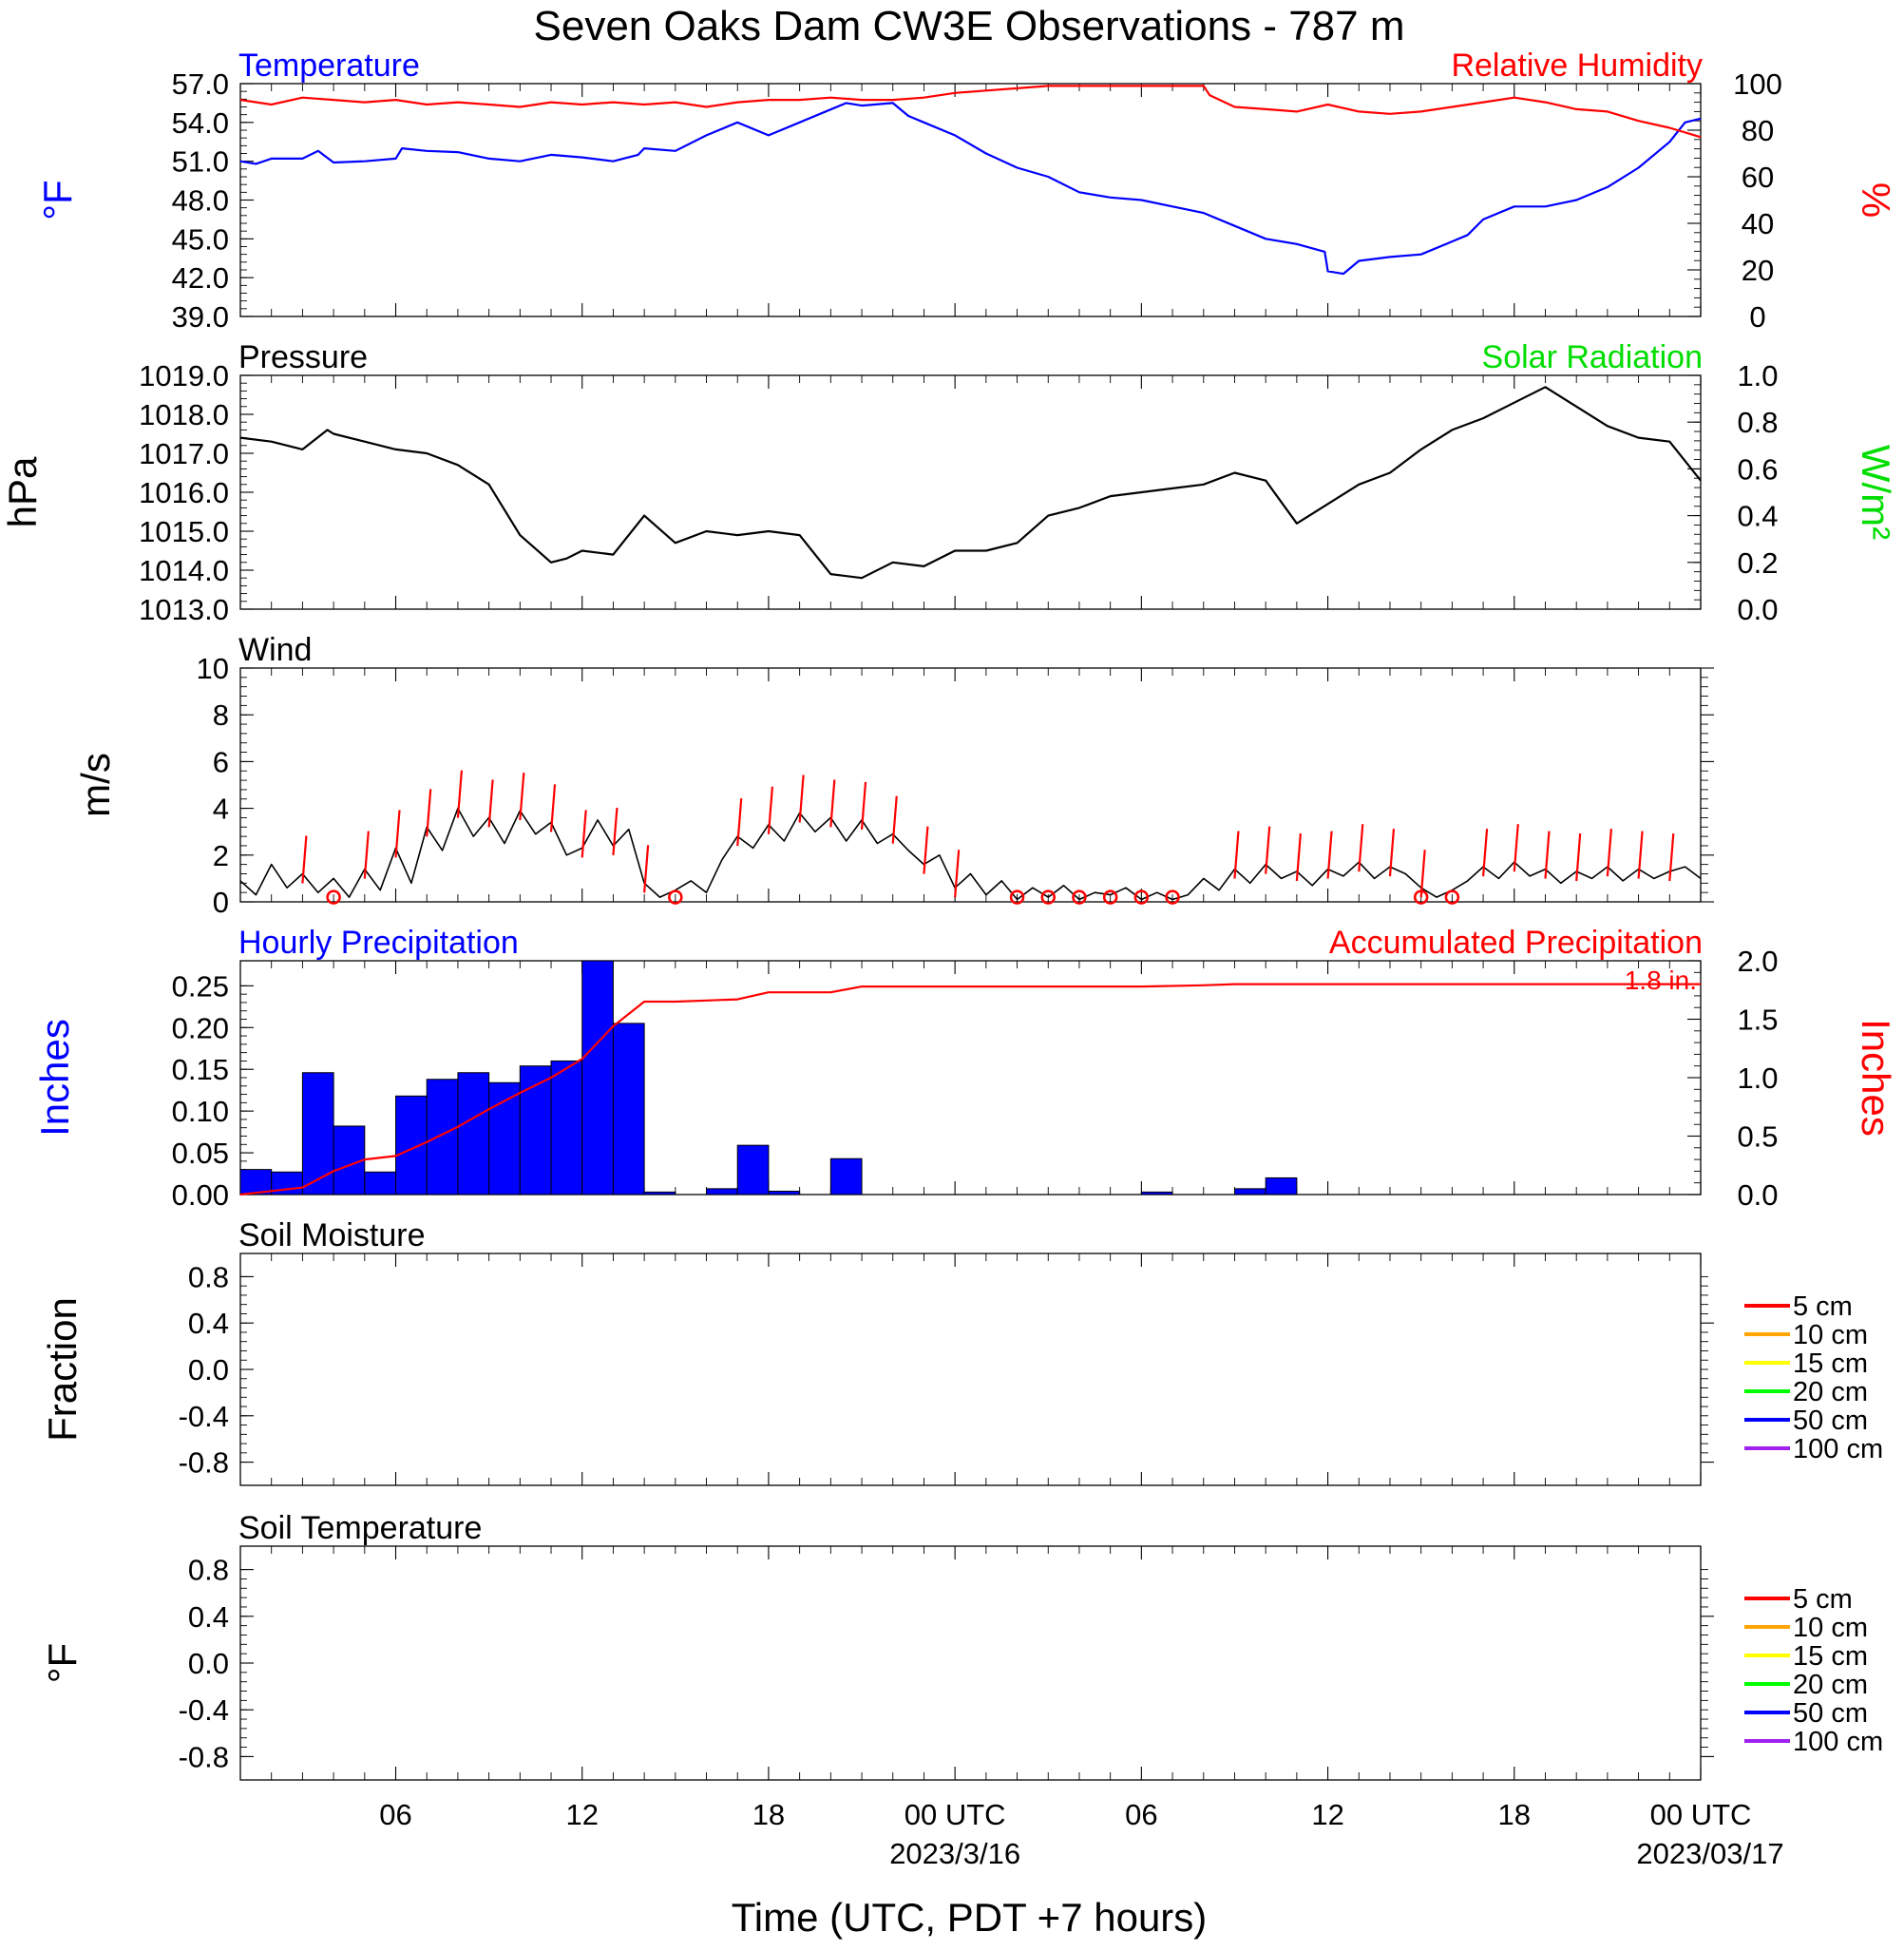 The height and width of the screenshot is (1951, 1904). Describe the element at coordinates (360, 1528) in the screenshot. I see `panel-title-left: Soil Temperature` at that location.